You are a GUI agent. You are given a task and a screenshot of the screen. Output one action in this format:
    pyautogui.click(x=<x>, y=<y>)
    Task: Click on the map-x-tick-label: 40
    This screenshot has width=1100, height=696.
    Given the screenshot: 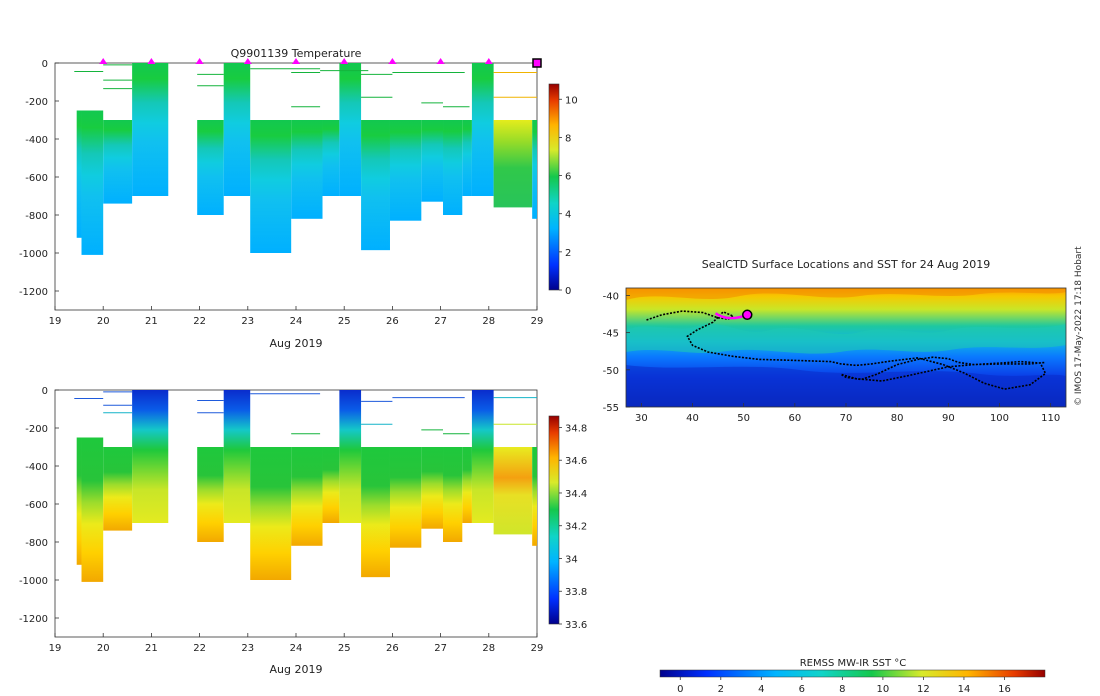 What is the action you would take?
    pyautogui.click(x=692, y=418)
    